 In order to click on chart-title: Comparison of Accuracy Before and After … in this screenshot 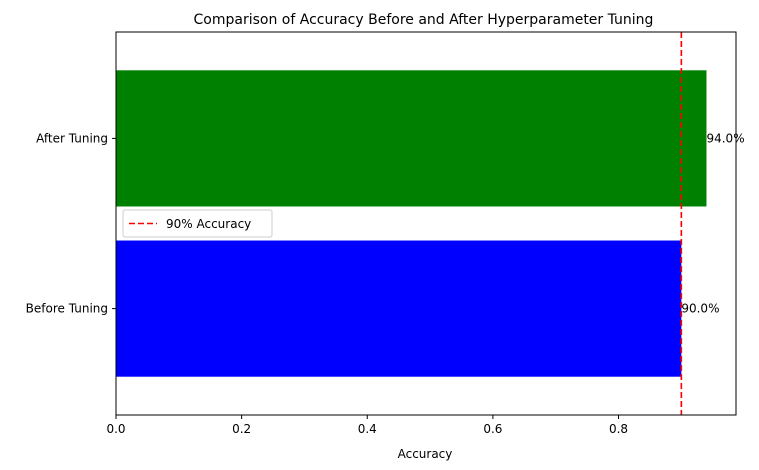, I will do `click(424, 20)`.